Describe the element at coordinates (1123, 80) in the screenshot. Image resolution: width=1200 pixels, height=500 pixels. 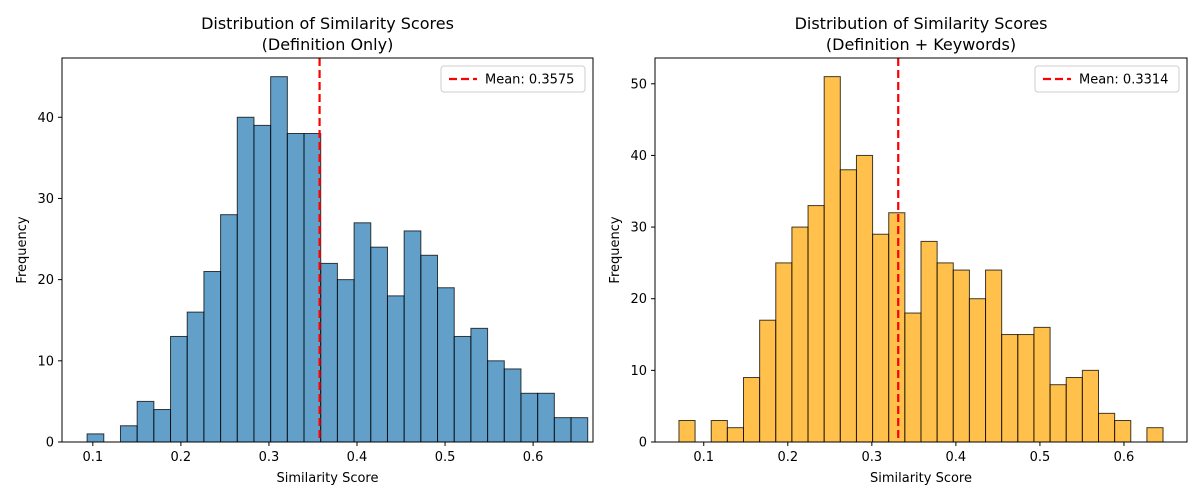
I see `legend-mean-label: Mean: 0.3314` at that location.